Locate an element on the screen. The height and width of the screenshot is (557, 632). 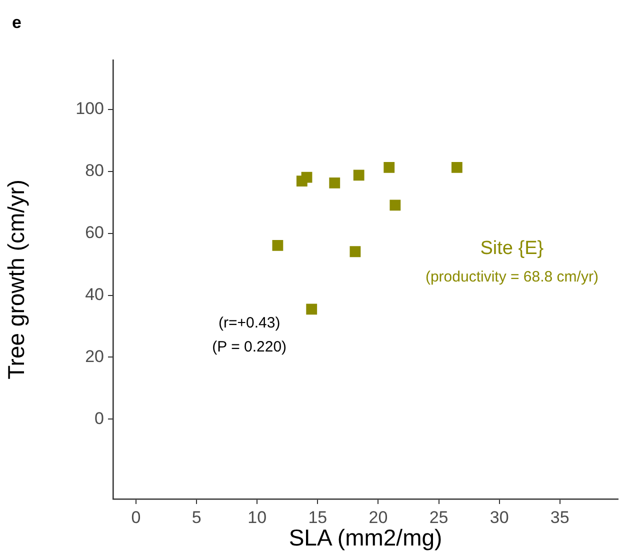
annotation: (productivity = 68.8 cm/yr) is located at coordinates (511, 277).